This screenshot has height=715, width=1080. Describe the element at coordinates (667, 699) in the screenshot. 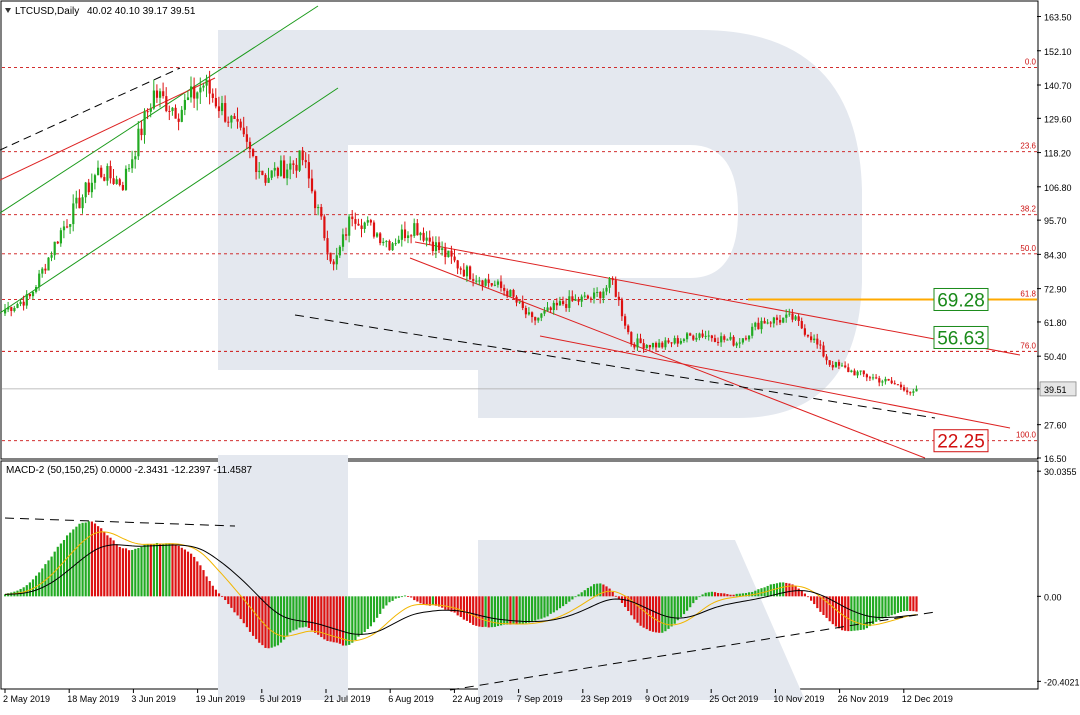

I see `time-axis-label: 9 Oct 2019` at that location.